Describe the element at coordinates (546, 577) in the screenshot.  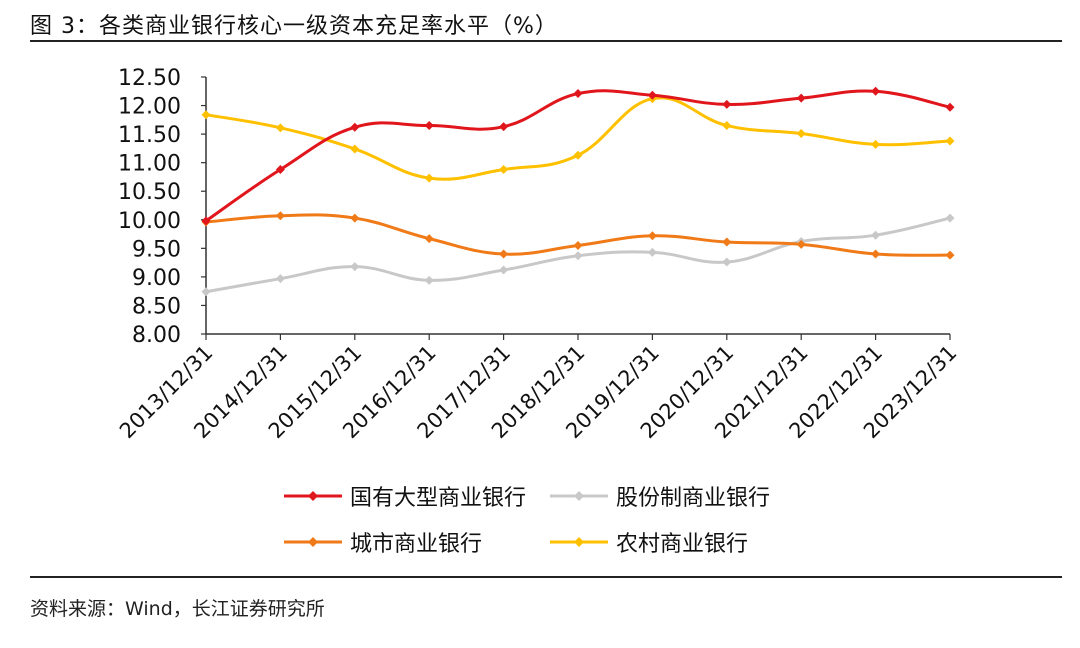
I see `bottom-divider` at that location.